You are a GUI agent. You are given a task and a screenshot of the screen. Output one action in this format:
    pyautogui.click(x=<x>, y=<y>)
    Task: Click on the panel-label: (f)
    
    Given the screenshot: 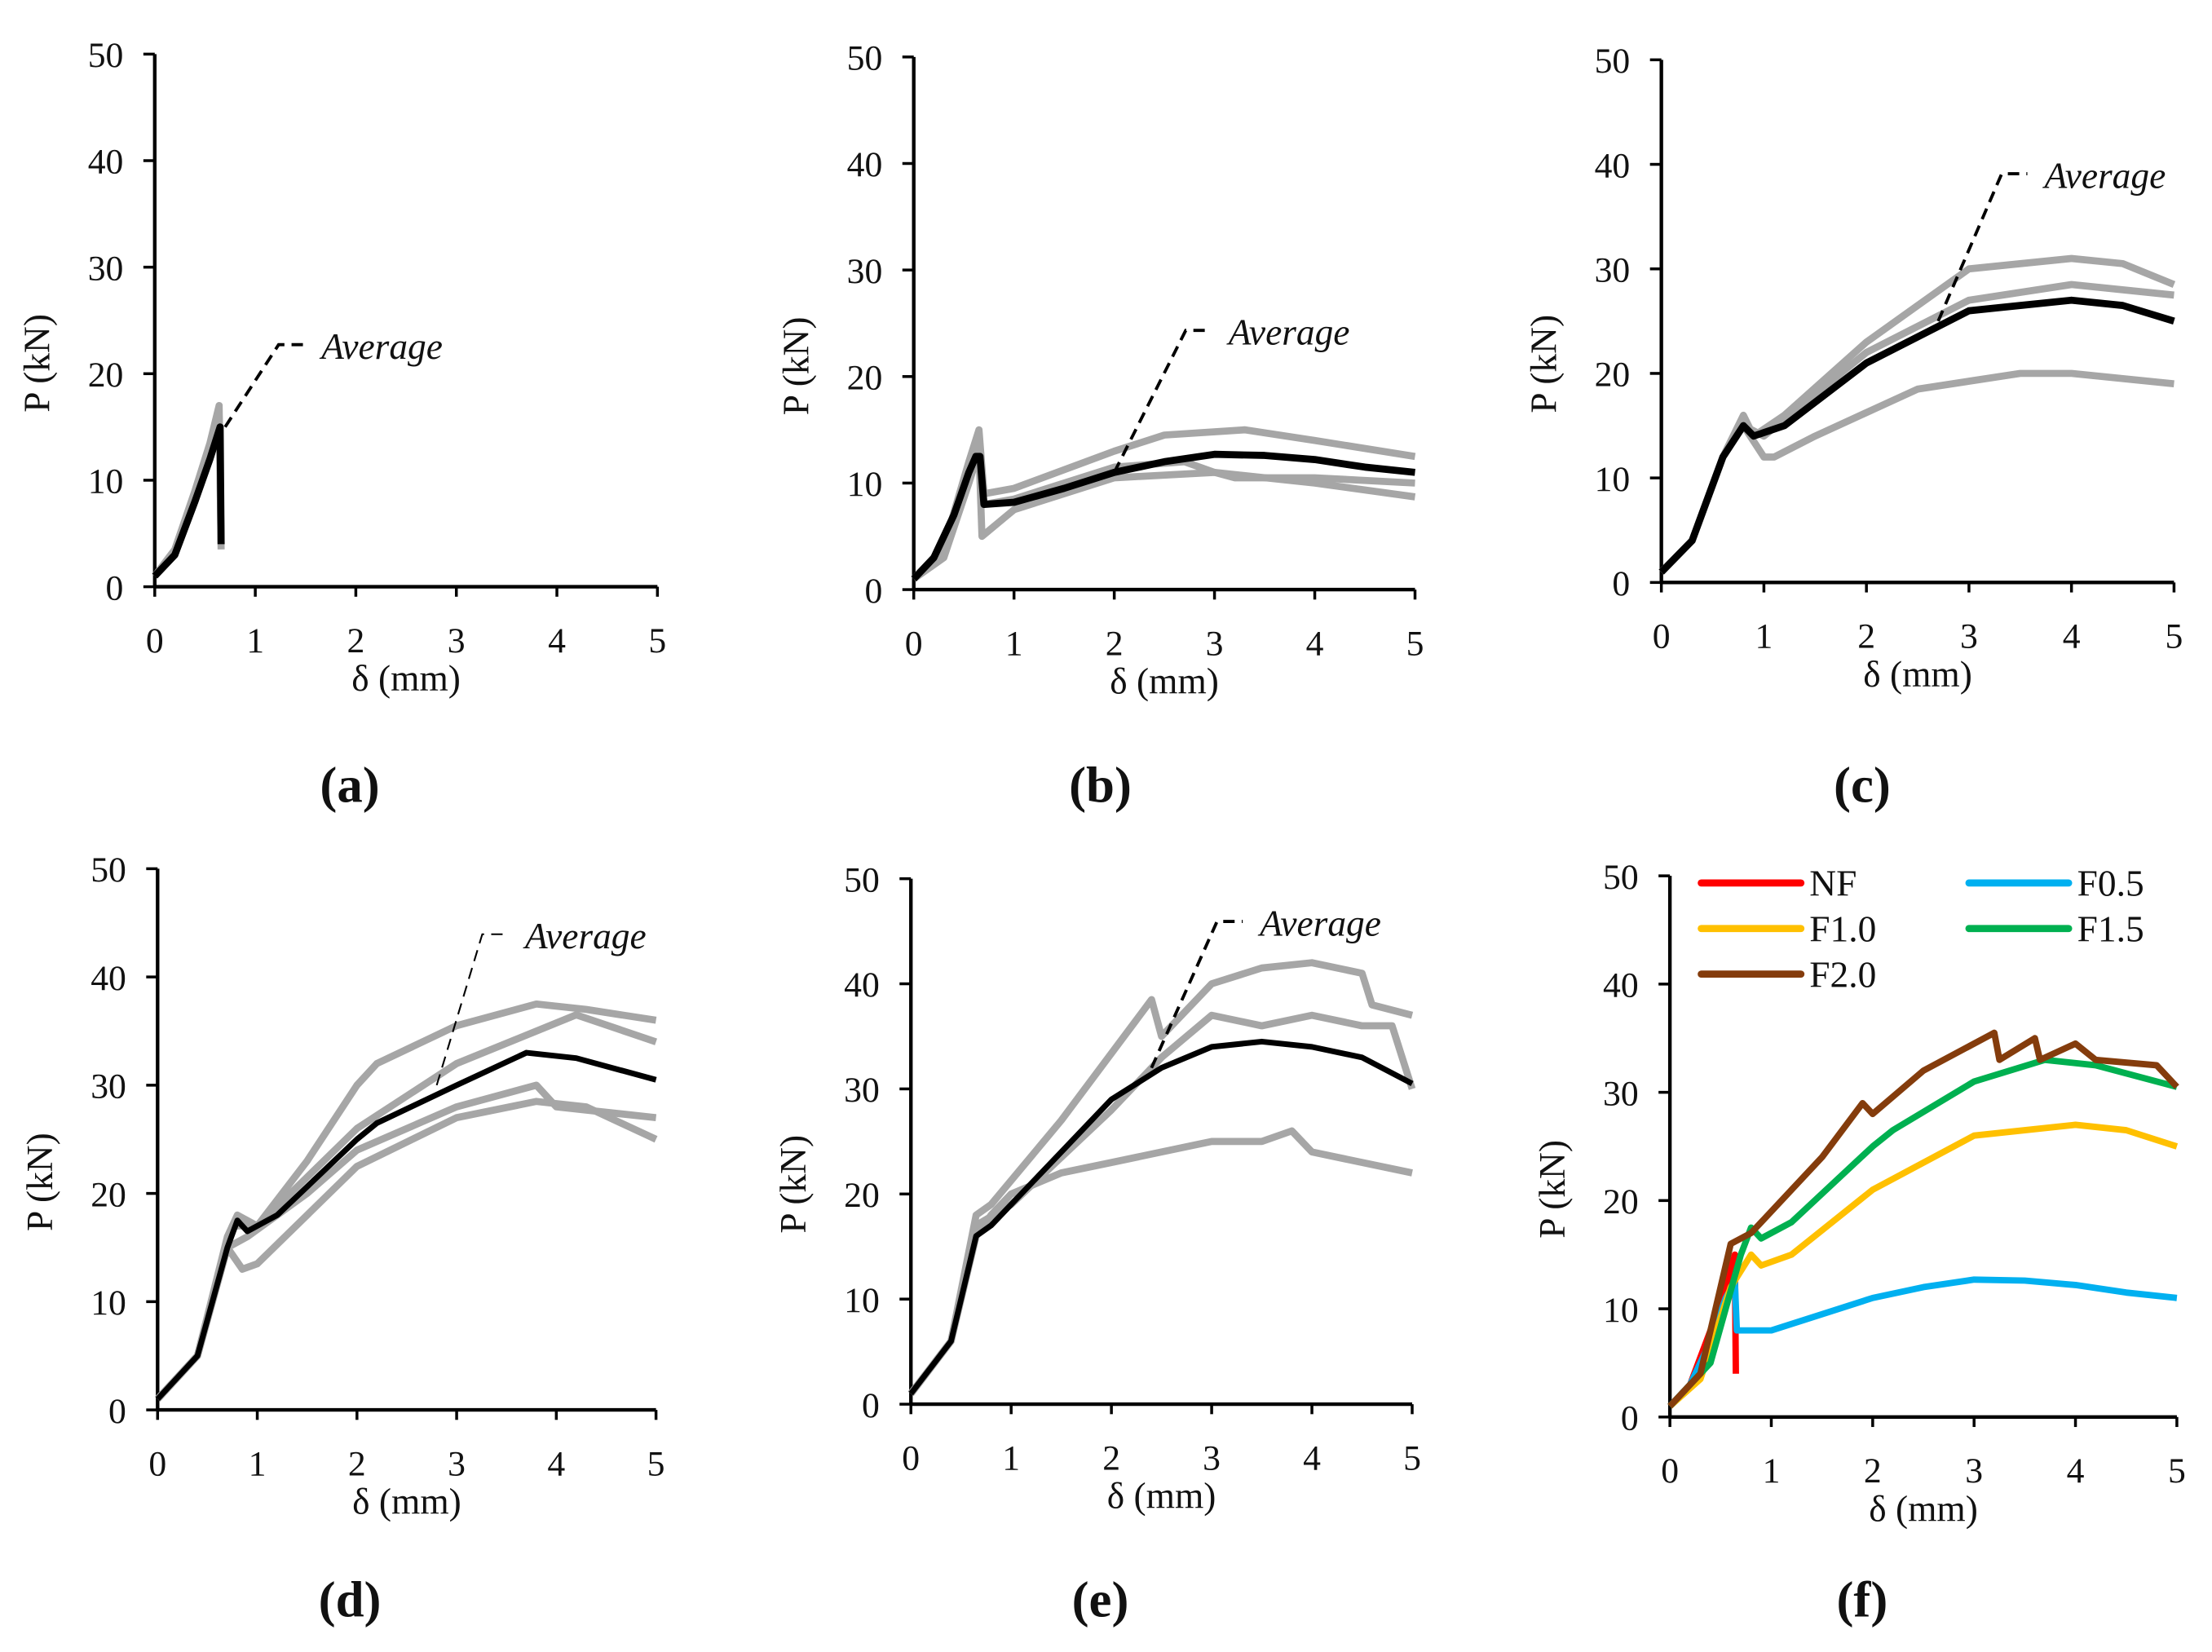 What is the action you would take?
    pyautogui.click(x=1862, y=1599)
    